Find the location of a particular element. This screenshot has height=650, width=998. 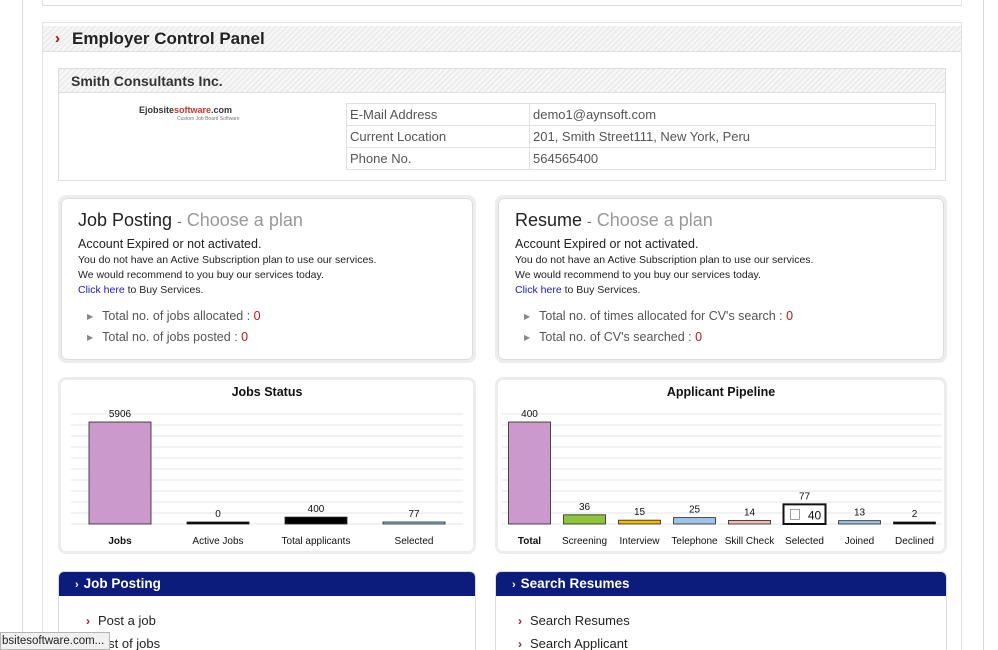

page-title: Employer Control Panel is located at coordinates (168, 38).